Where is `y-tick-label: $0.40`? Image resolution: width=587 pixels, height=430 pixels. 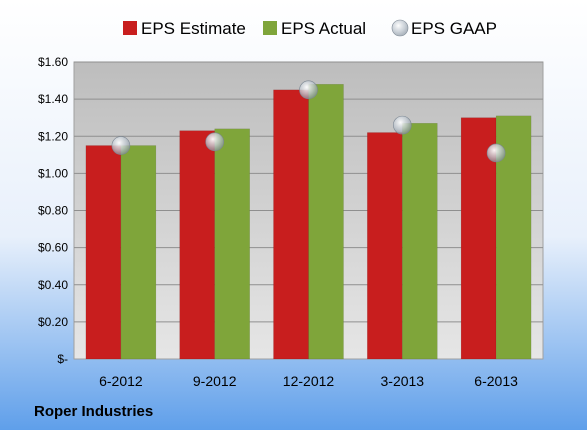 y-tick-label: $0.40 is located at coordinates (53, 285).